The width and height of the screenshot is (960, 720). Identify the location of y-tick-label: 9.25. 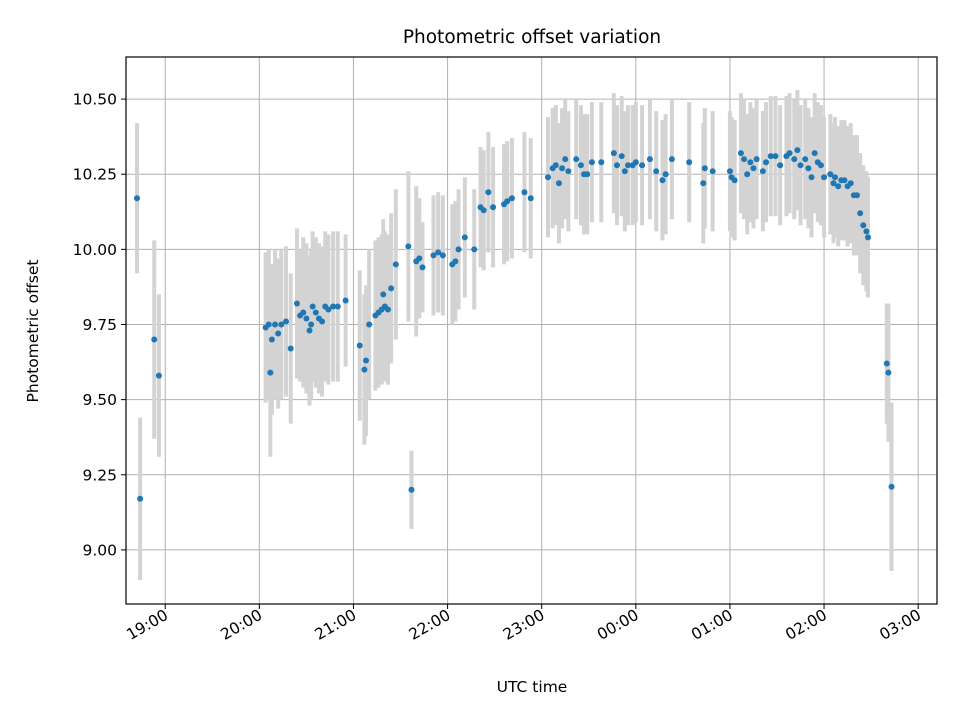
(99, 475).